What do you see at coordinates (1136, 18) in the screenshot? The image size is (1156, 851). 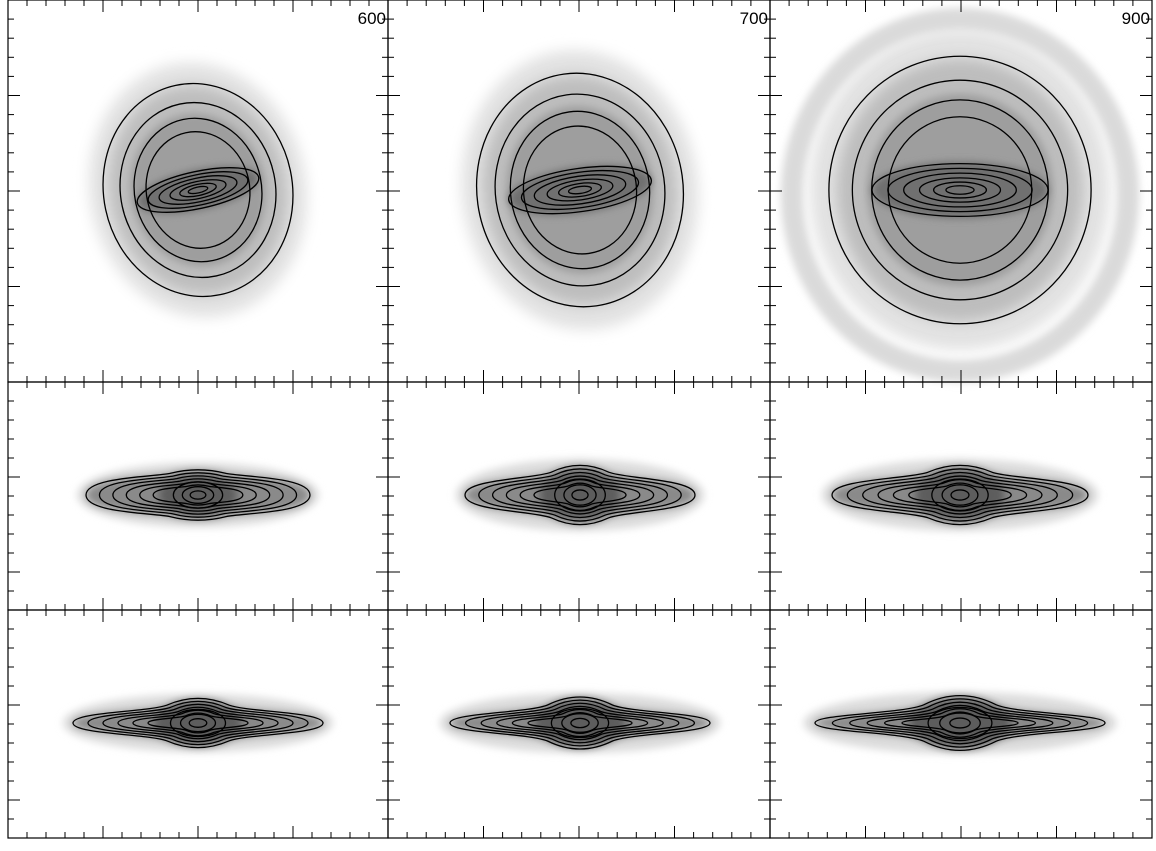 I see `panel-label-900: 900` at bounding box center [1136, 18].